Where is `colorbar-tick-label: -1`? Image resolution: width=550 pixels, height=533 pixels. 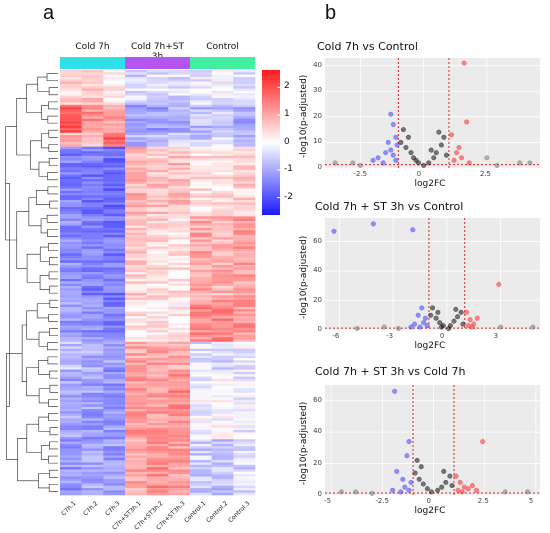
colorbar-tick-label: -1 is located at coordinates (288, 169).